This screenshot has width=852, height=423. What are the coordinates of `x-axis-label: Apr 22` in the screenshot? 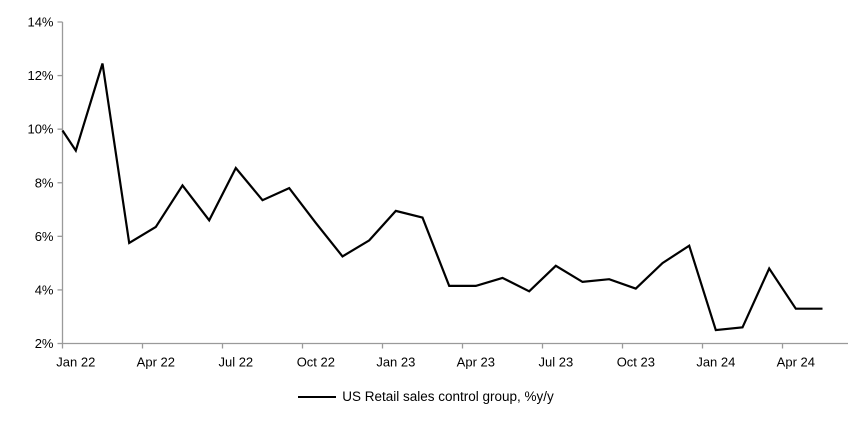 It's located at (156, 362).